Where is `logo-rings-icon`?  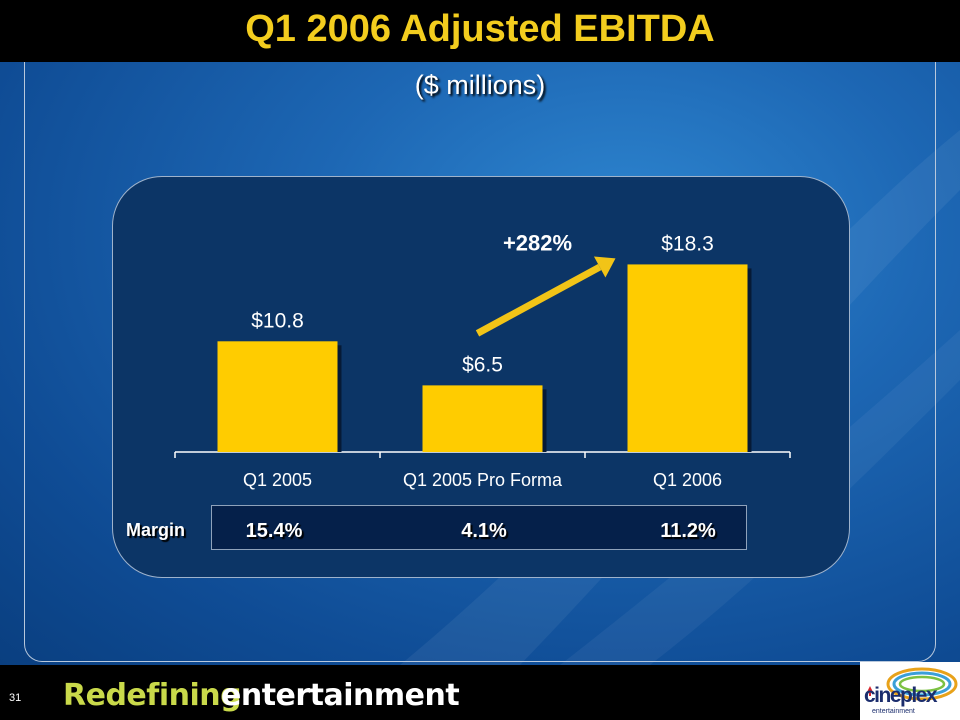 logo-rings-icon is located at coordinates (912, 684).